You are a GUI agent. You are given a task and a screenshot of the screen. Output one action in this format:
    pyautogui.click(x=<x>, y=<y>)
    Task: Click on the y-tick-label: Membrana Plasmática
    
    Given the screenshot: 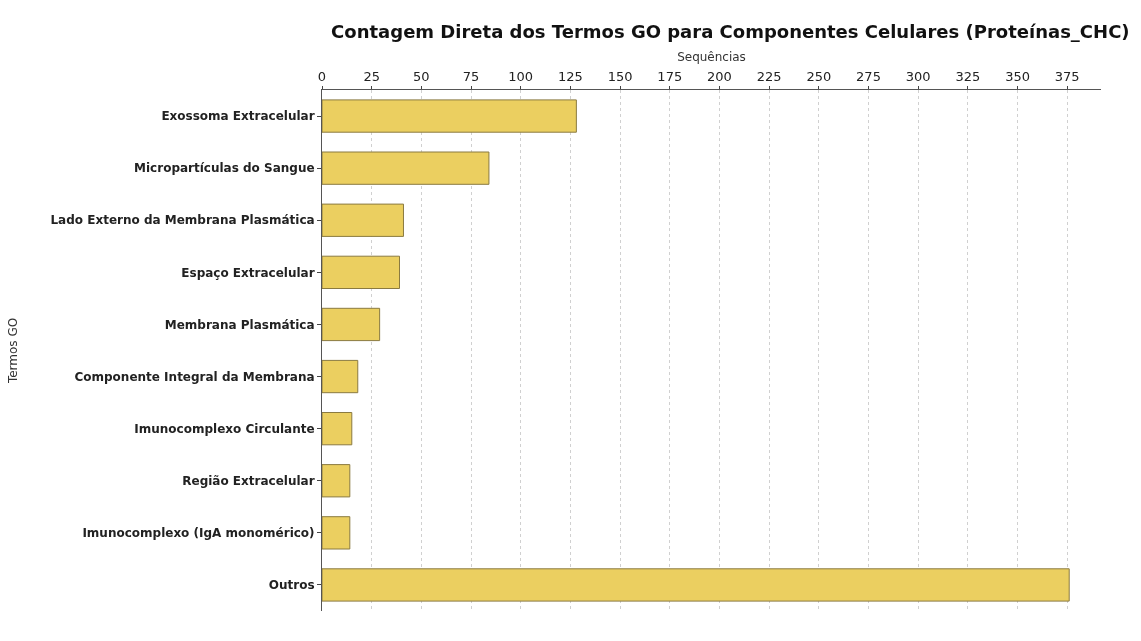 What is the action you would take?
    pyautogui.click(x=239, y=324)
    